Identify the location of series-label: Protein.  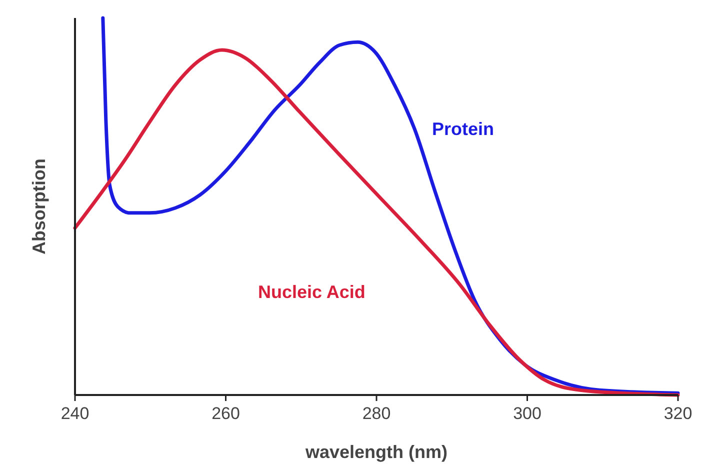
(463, 129).